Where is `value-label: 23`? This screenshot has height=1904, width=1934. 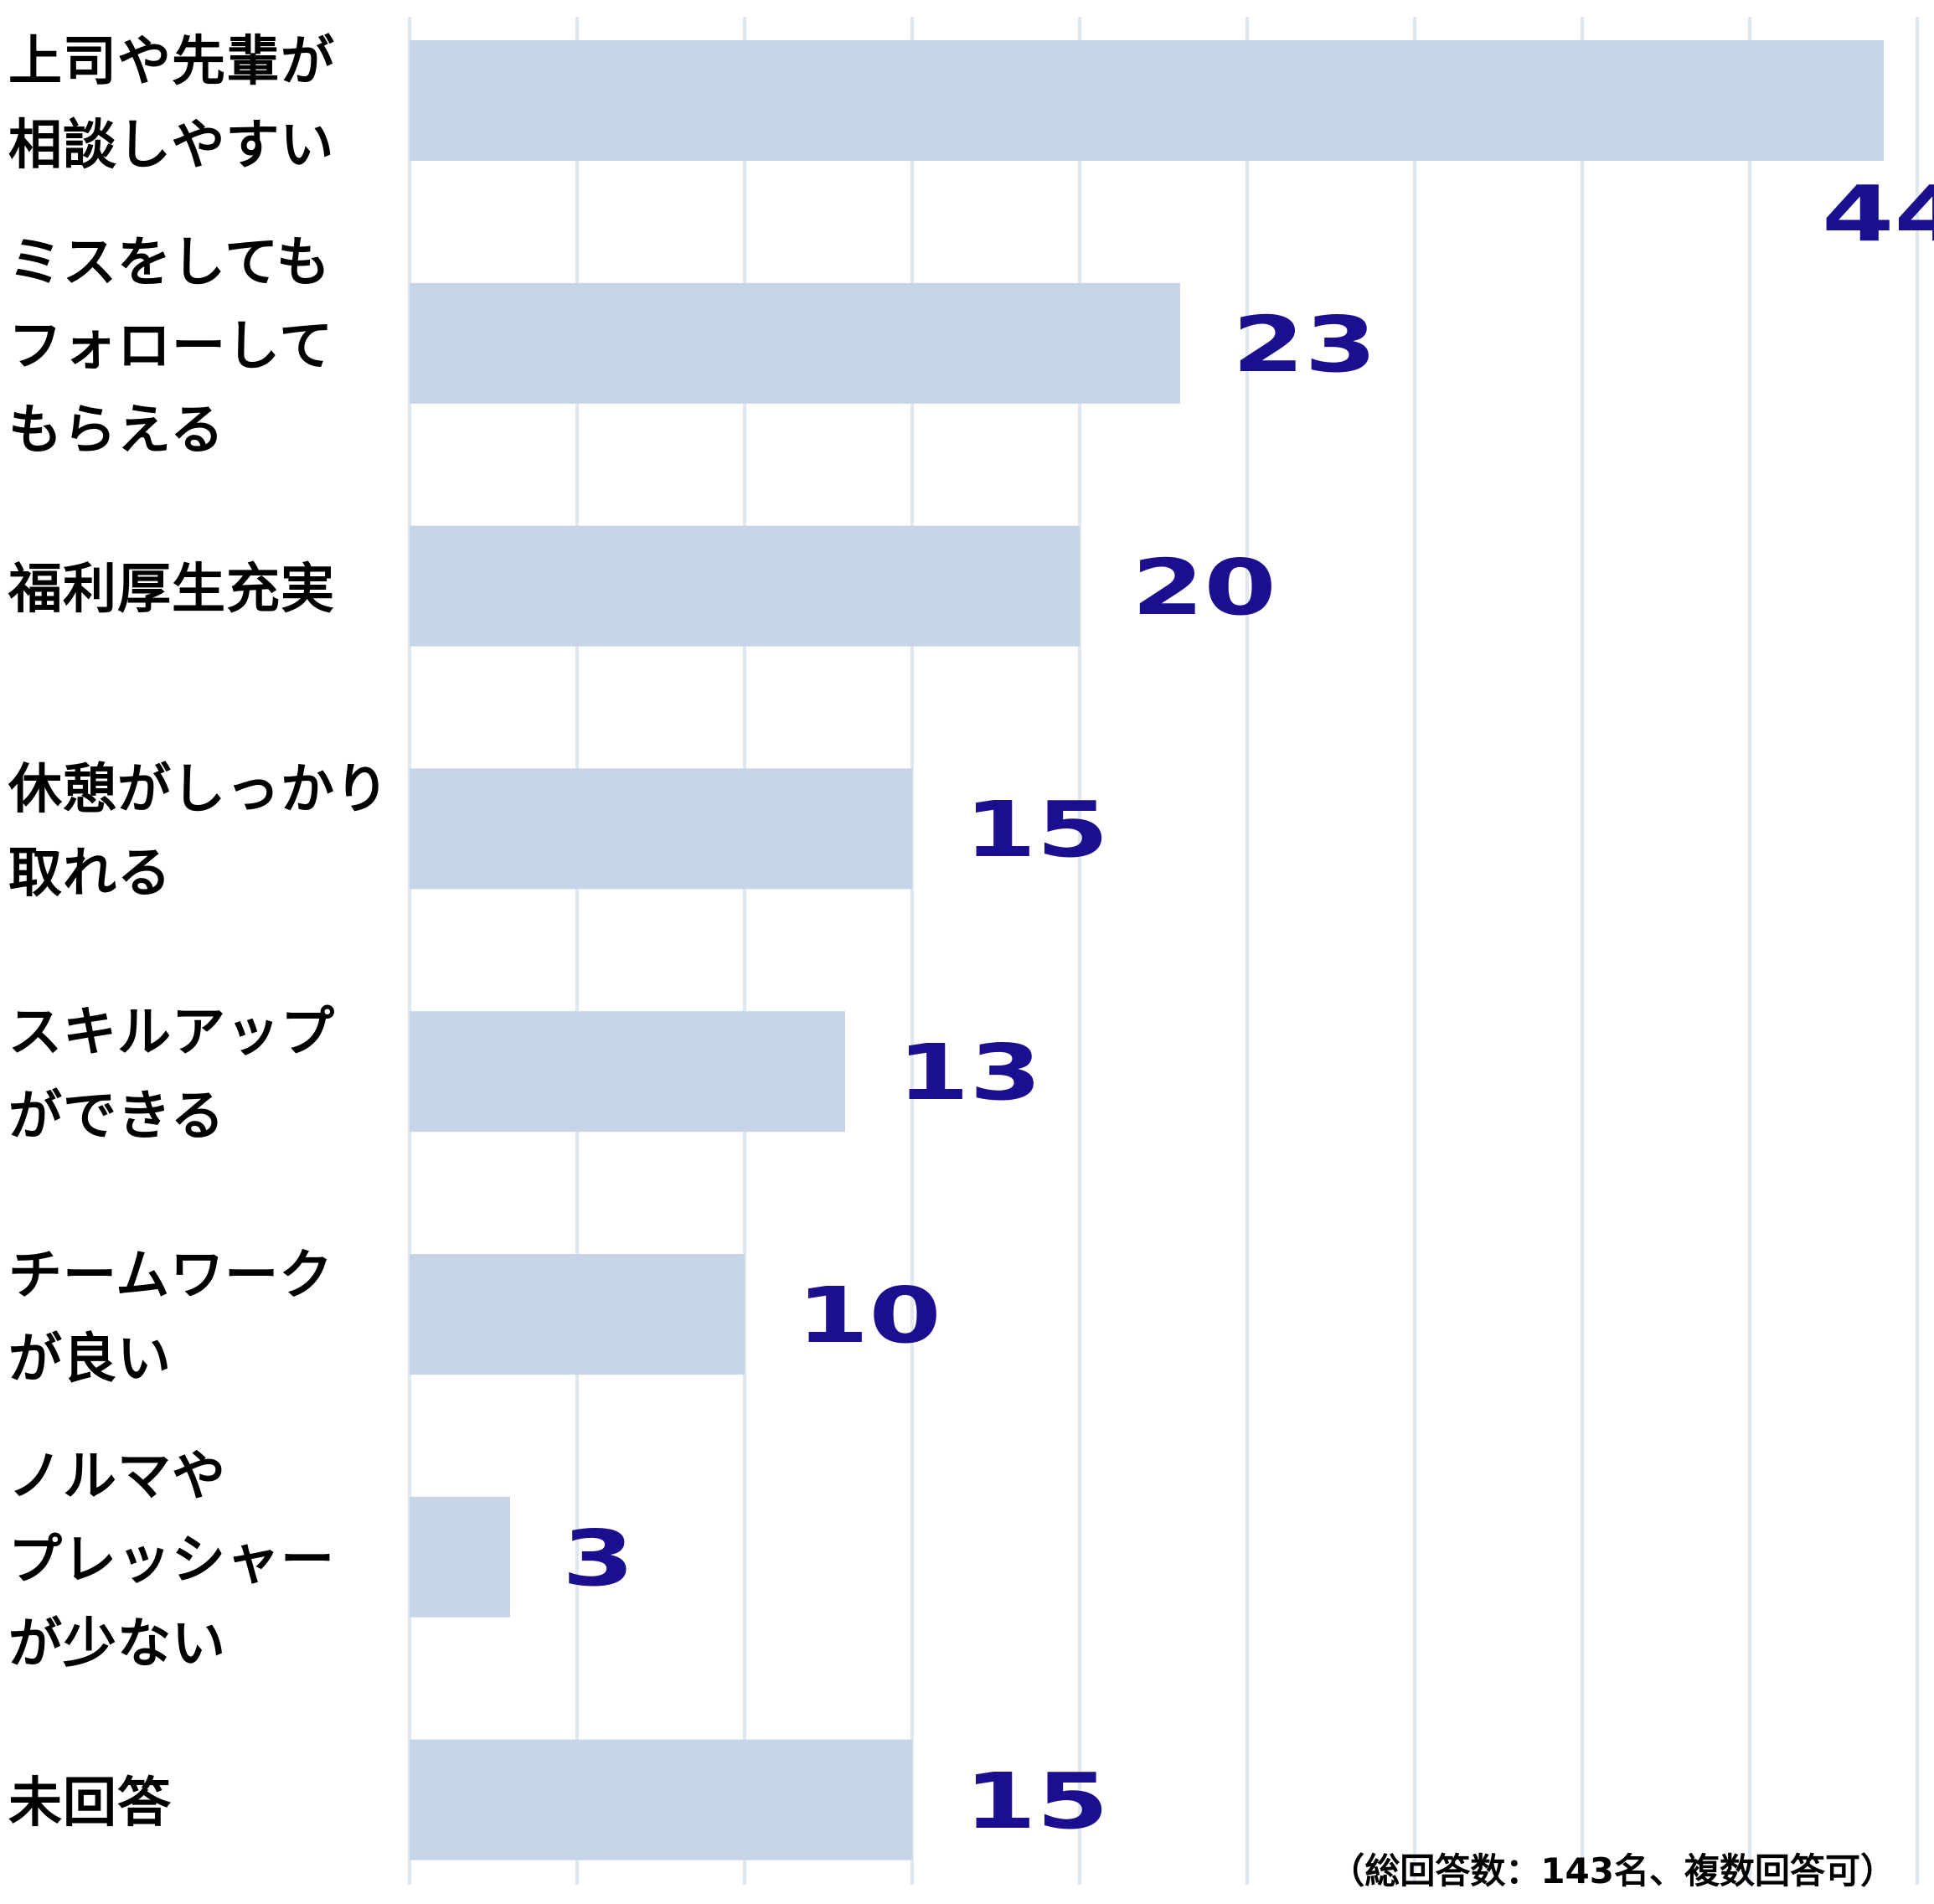 value-label: 23 is located at coordinates (1304, 344).